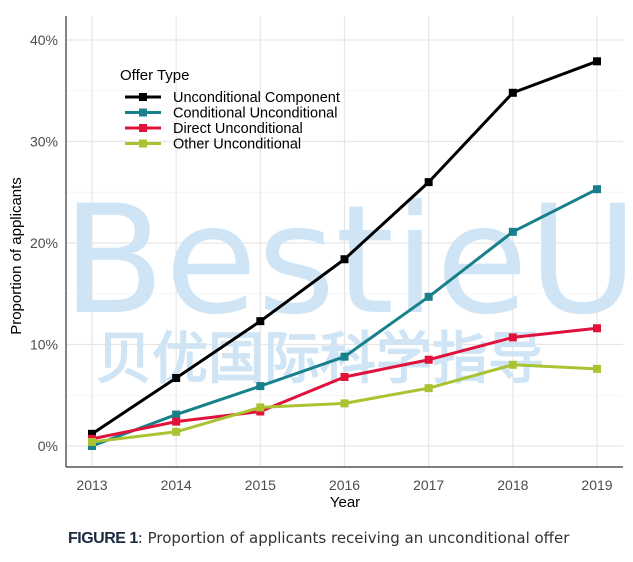 The width and height of the screenshot is (633, 562). What do you see at coordinates (345, 502) in the screenshot?
I see `x-axis-title: Year` at bounding box center [345, 502].